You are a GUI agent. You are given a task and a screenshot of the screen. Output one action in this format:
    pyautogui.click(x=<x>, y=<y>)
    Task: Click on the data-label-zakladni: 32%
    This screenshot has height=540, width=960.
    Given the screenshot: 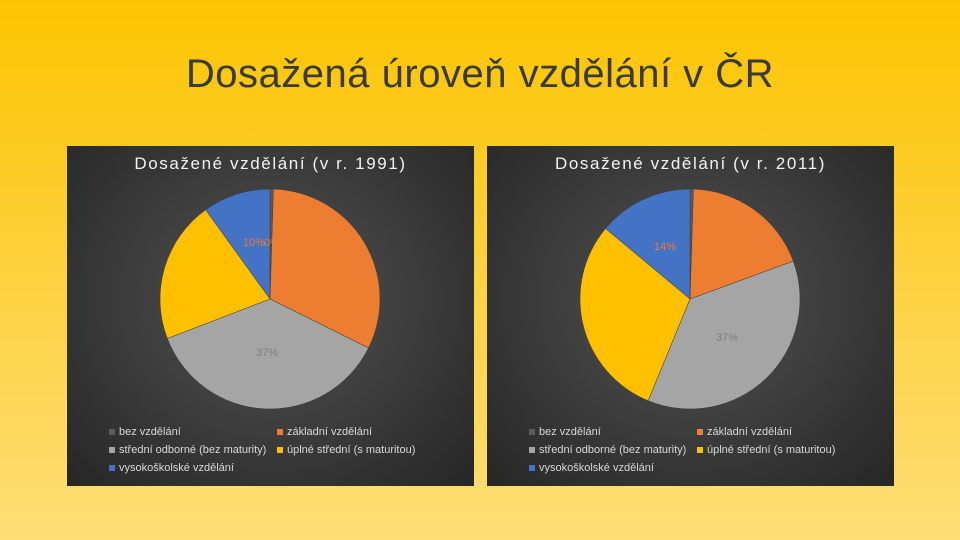 What is the action you would take?
    pyautogui.click(x=317, y=268)
    